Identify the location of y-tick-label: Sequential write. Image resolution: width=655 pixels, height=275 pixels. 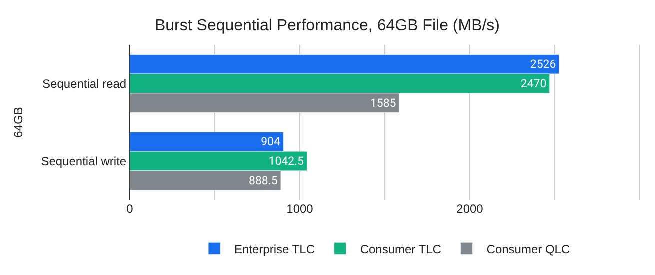
(84, 161).